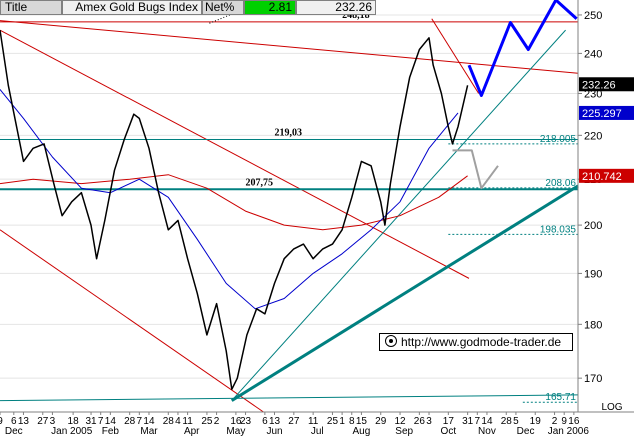 The width and height of the screenshot is (634, 436). Describe the element at coordinates (352, 421) in the screenshot. I see `x-tick-label: 8` at that location.